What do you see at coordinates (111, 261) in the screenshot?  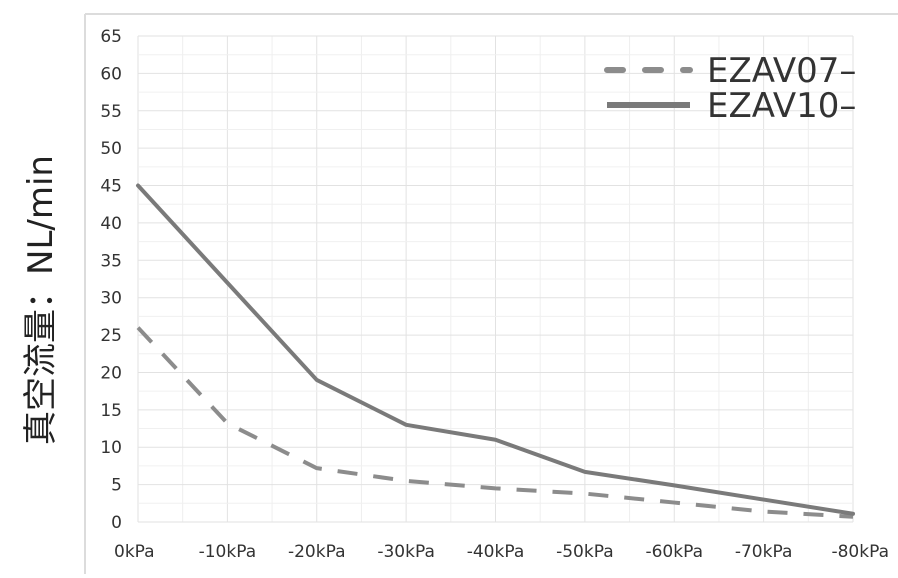 I see `y-tick-label: 35` at bounding box center [111, 261].